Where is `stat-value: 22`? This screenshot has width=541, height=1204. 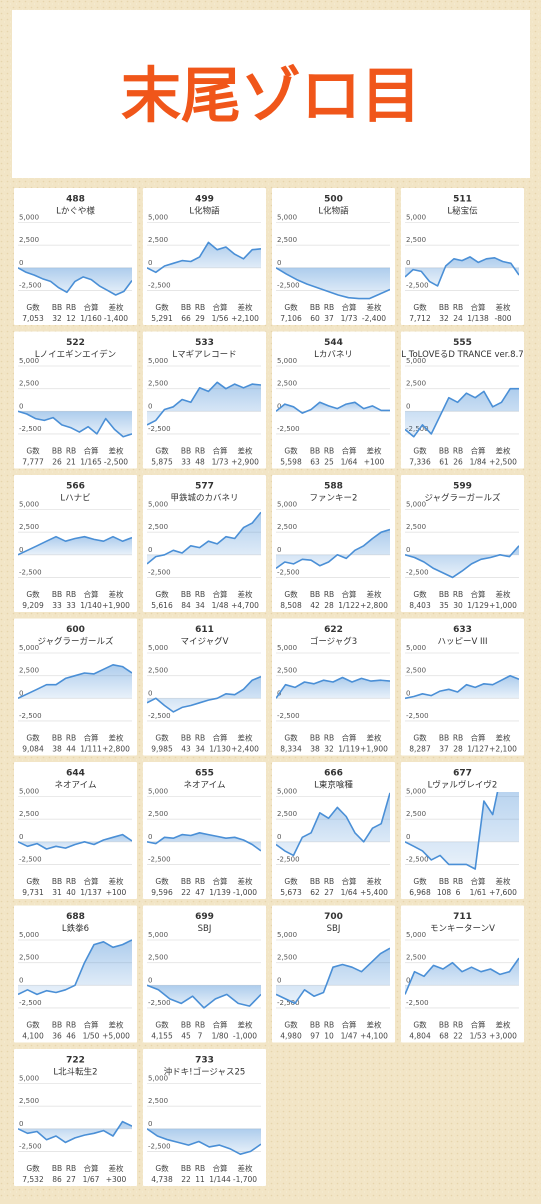
stat-value: 22 is located at coordinates (458, 1036).